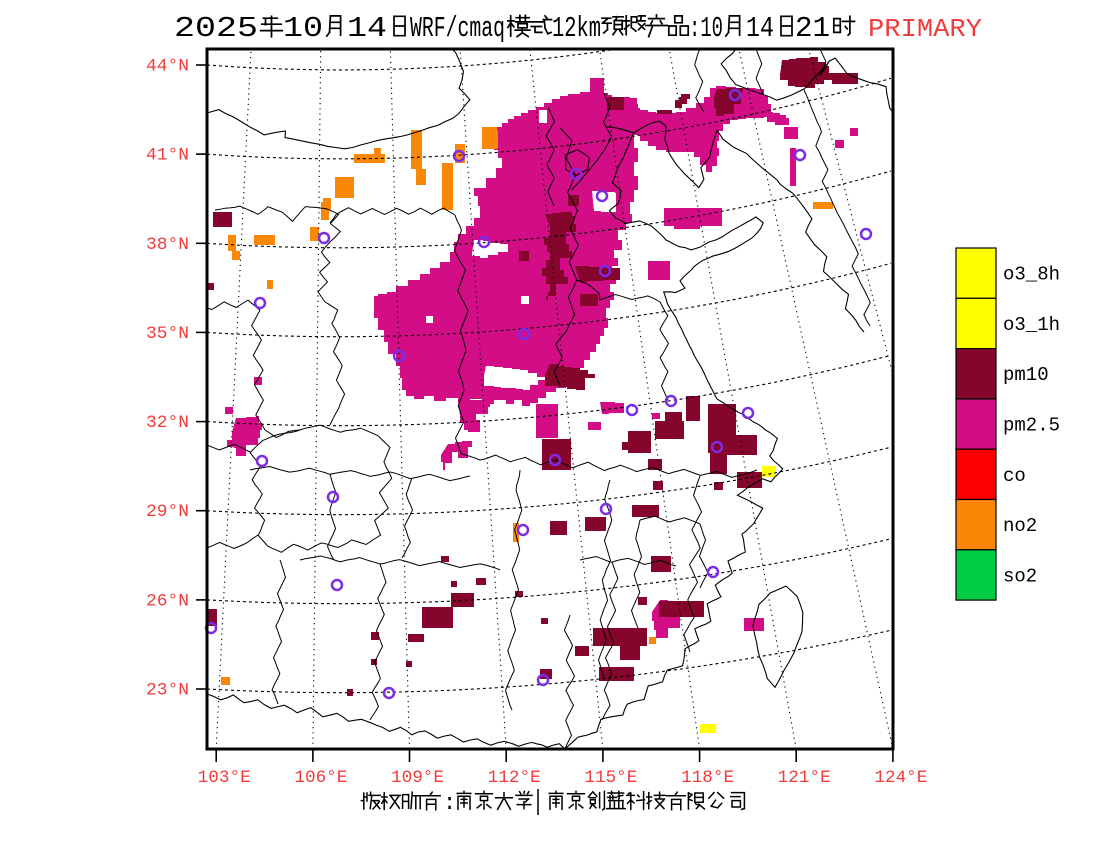 This screenshot has width=1100, height=850. I want to click on svg-text: 10, so click(303, 28).